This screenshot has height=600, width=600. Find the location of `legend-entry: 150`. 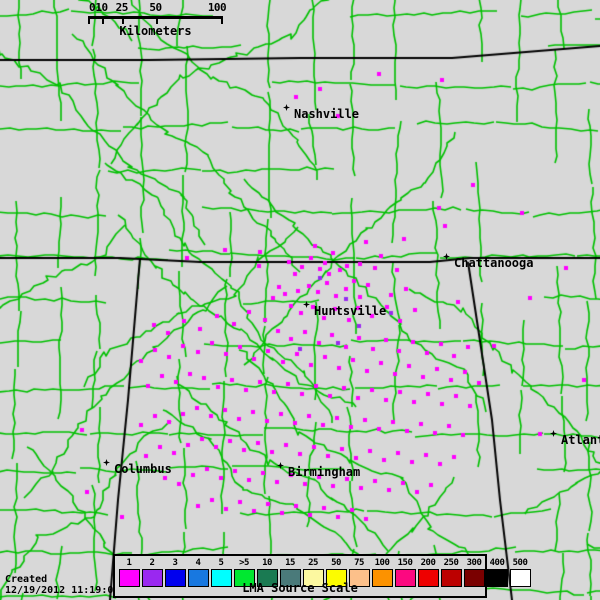

legend-entry: 150 is located at coordinates (405, 572).